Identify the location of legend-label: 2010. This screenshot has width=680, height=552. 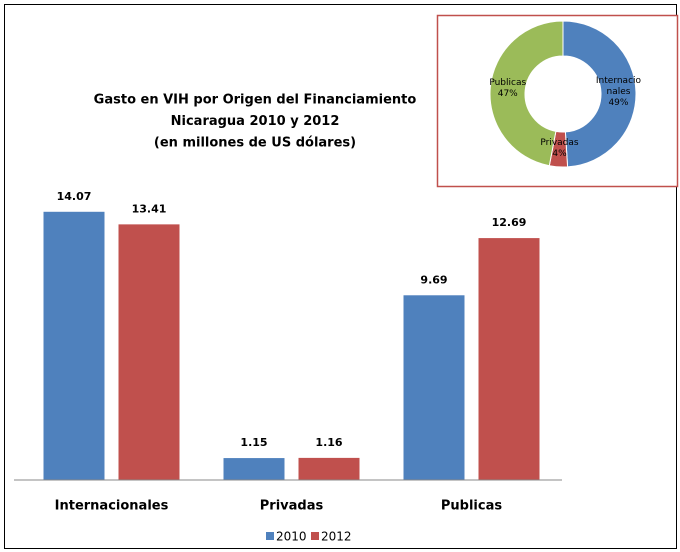
(291, 537).